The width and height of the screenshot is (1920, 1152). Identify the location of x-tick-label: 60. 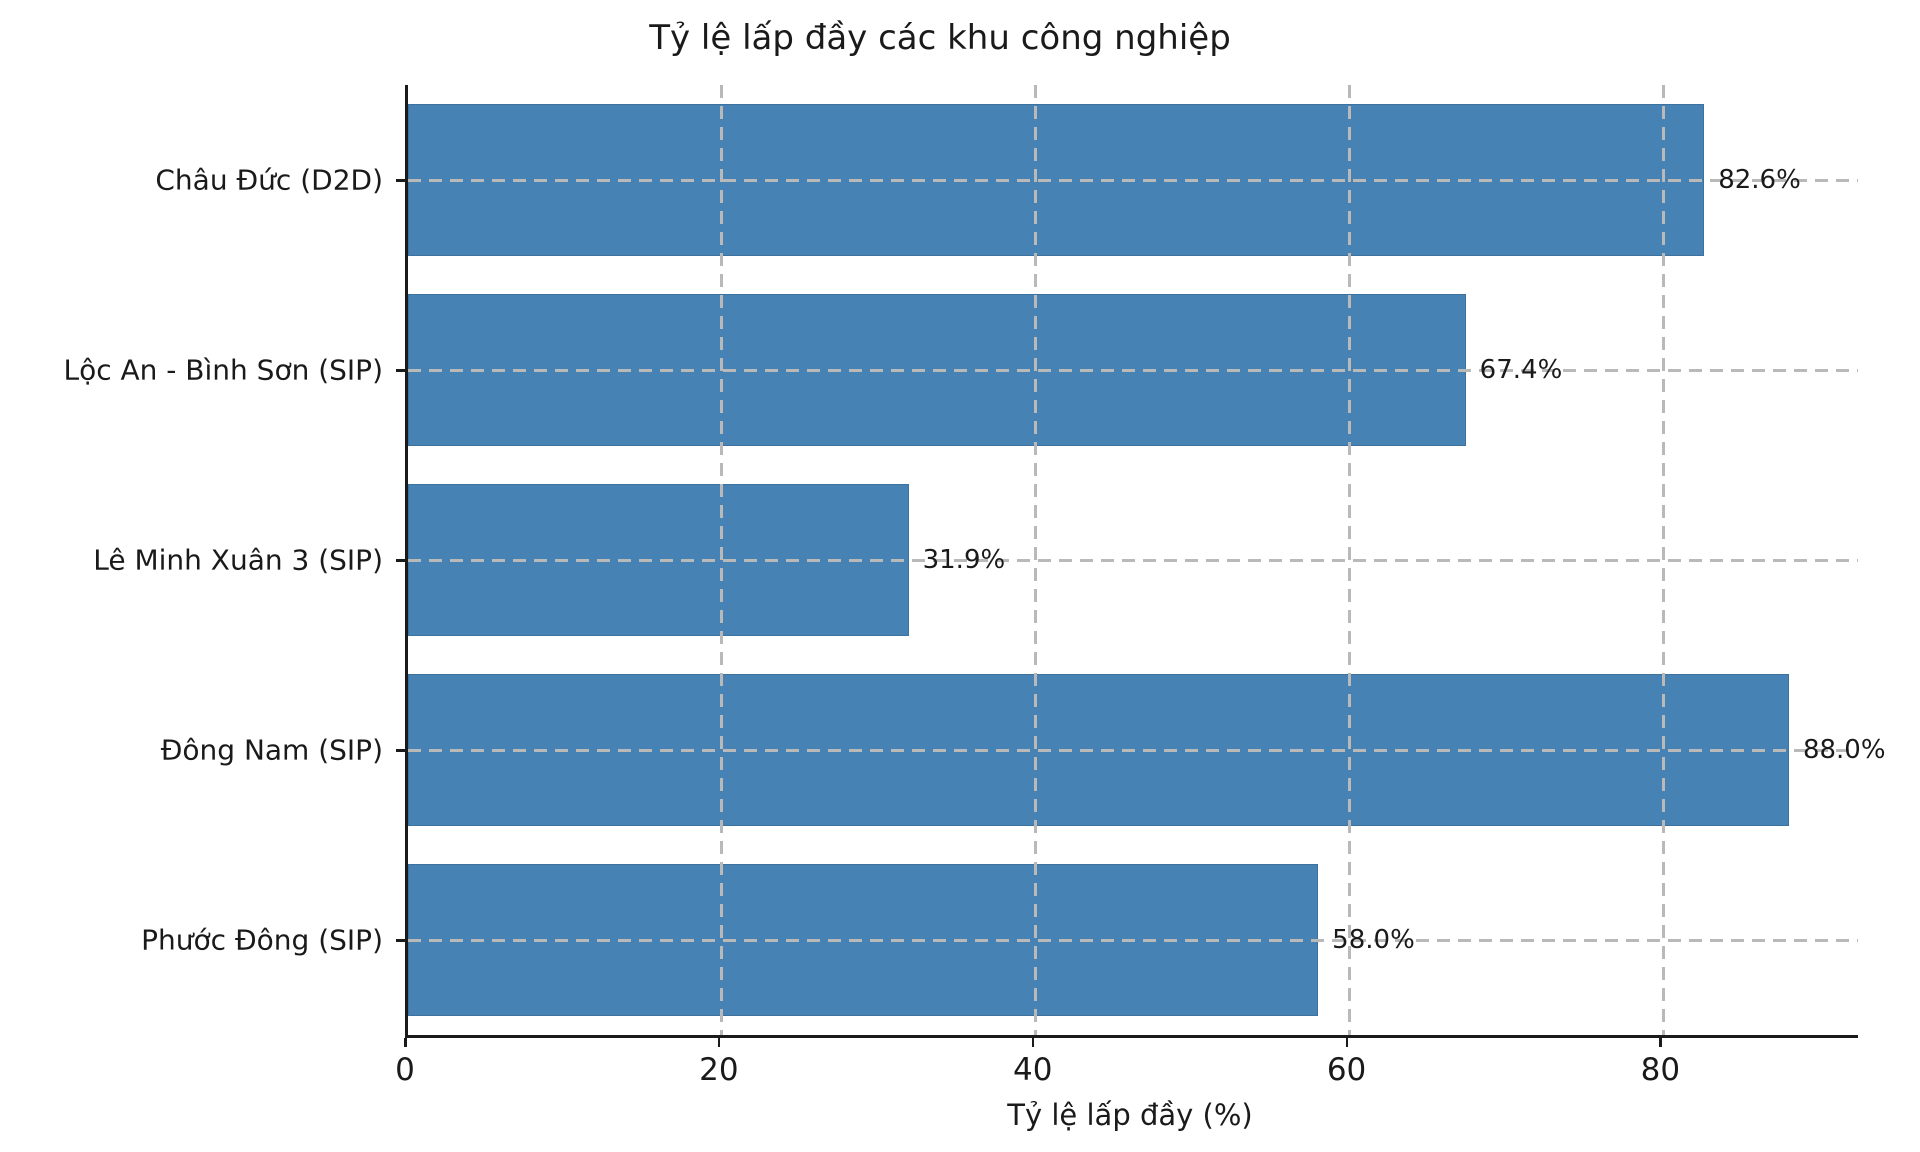
(1346, 1070).